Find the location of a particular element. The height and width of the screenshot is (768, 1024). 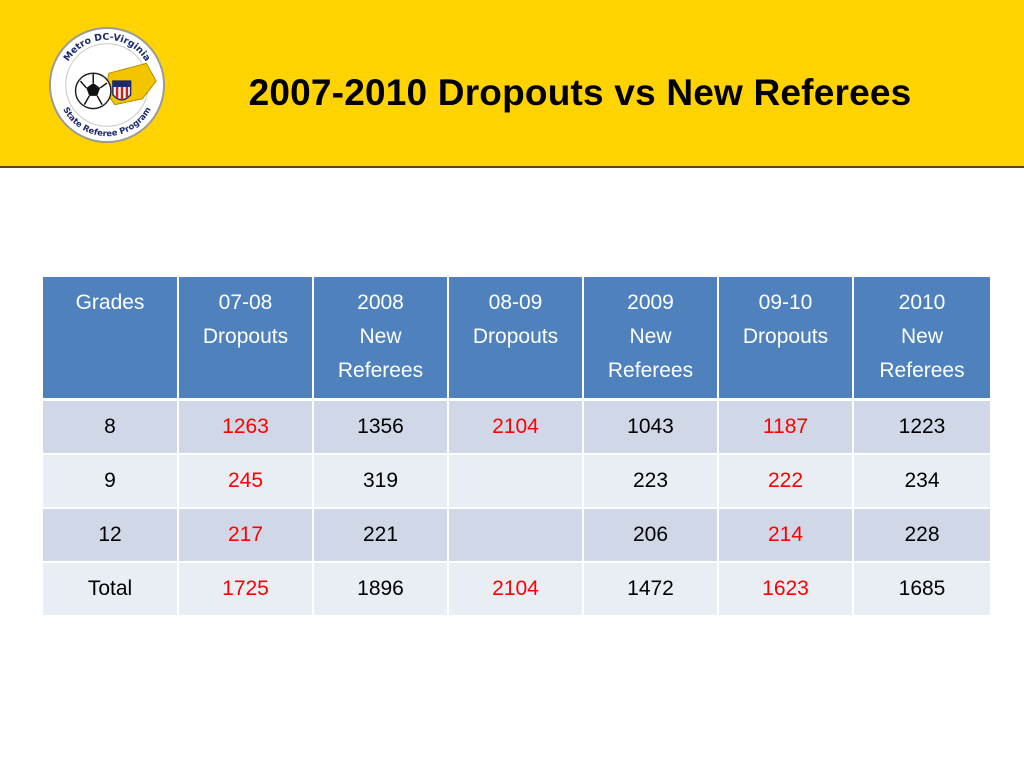

header-line: 09-10 is located at coordinates (785, 302).